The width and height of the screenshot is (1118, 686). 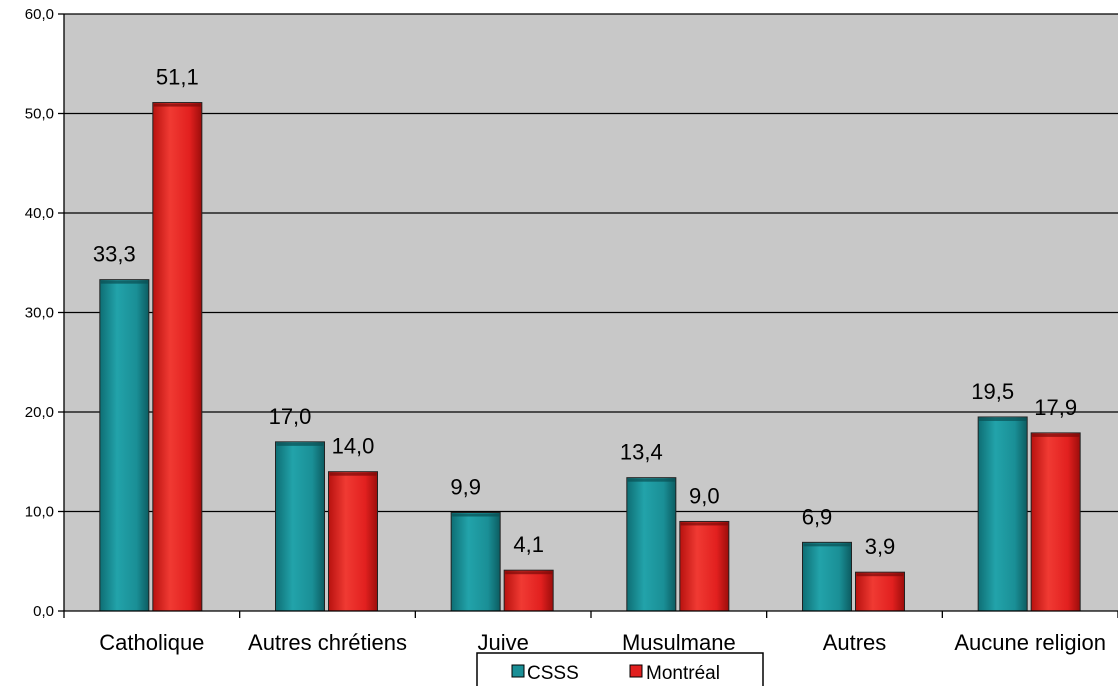 I want to click on y-tick-label: 60,0, so click(x=39, y=14).